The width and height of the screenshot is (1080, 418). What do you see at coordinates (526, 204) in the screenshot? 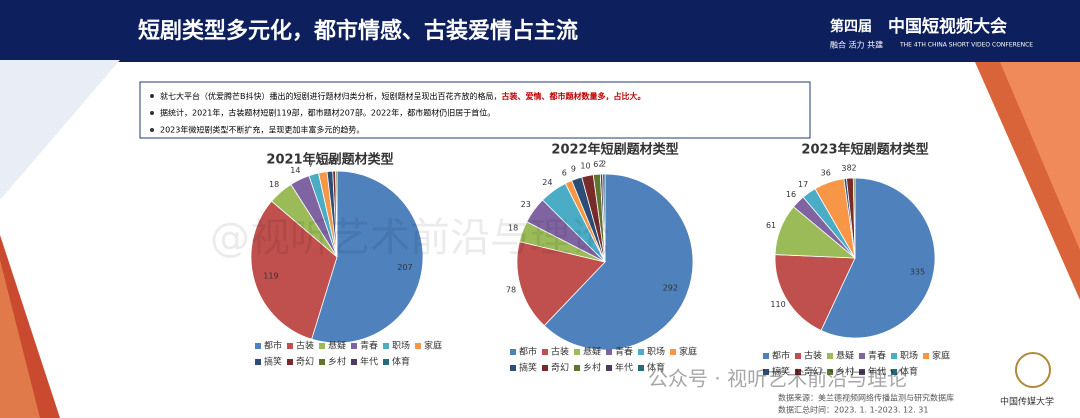
I see `data-label: 23` at bounding box center [526, 204].